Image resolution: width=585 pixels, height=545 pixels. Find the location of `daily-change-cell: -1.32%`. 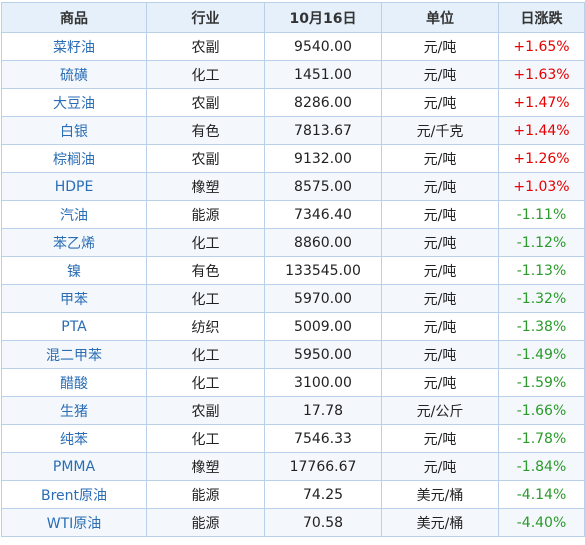

daily-change-cell: -1.32% is located at coordinates (541, 298).